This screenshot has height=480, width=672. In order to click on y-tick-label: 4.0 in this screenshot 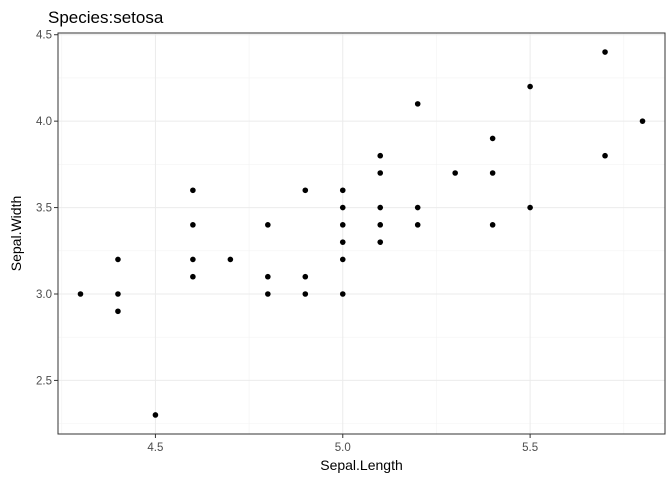, I will do `click(44, 122)`.